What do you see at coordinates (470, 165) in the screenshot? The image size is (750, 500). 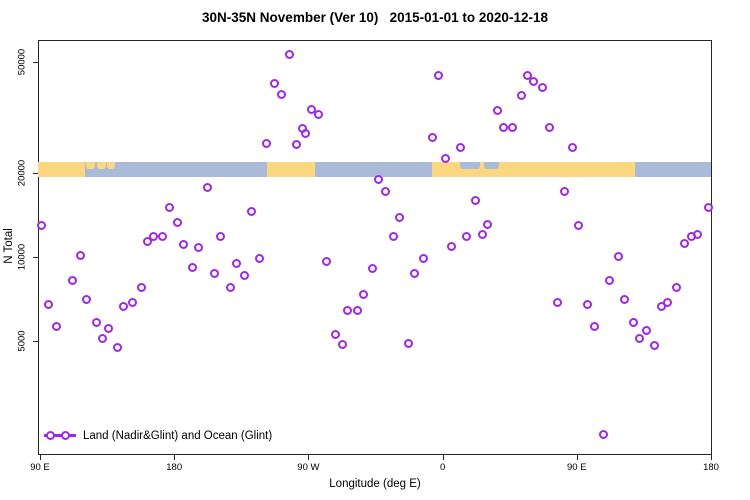 I see `map-strip-ocean-patch` at bounding box center [470, 165].